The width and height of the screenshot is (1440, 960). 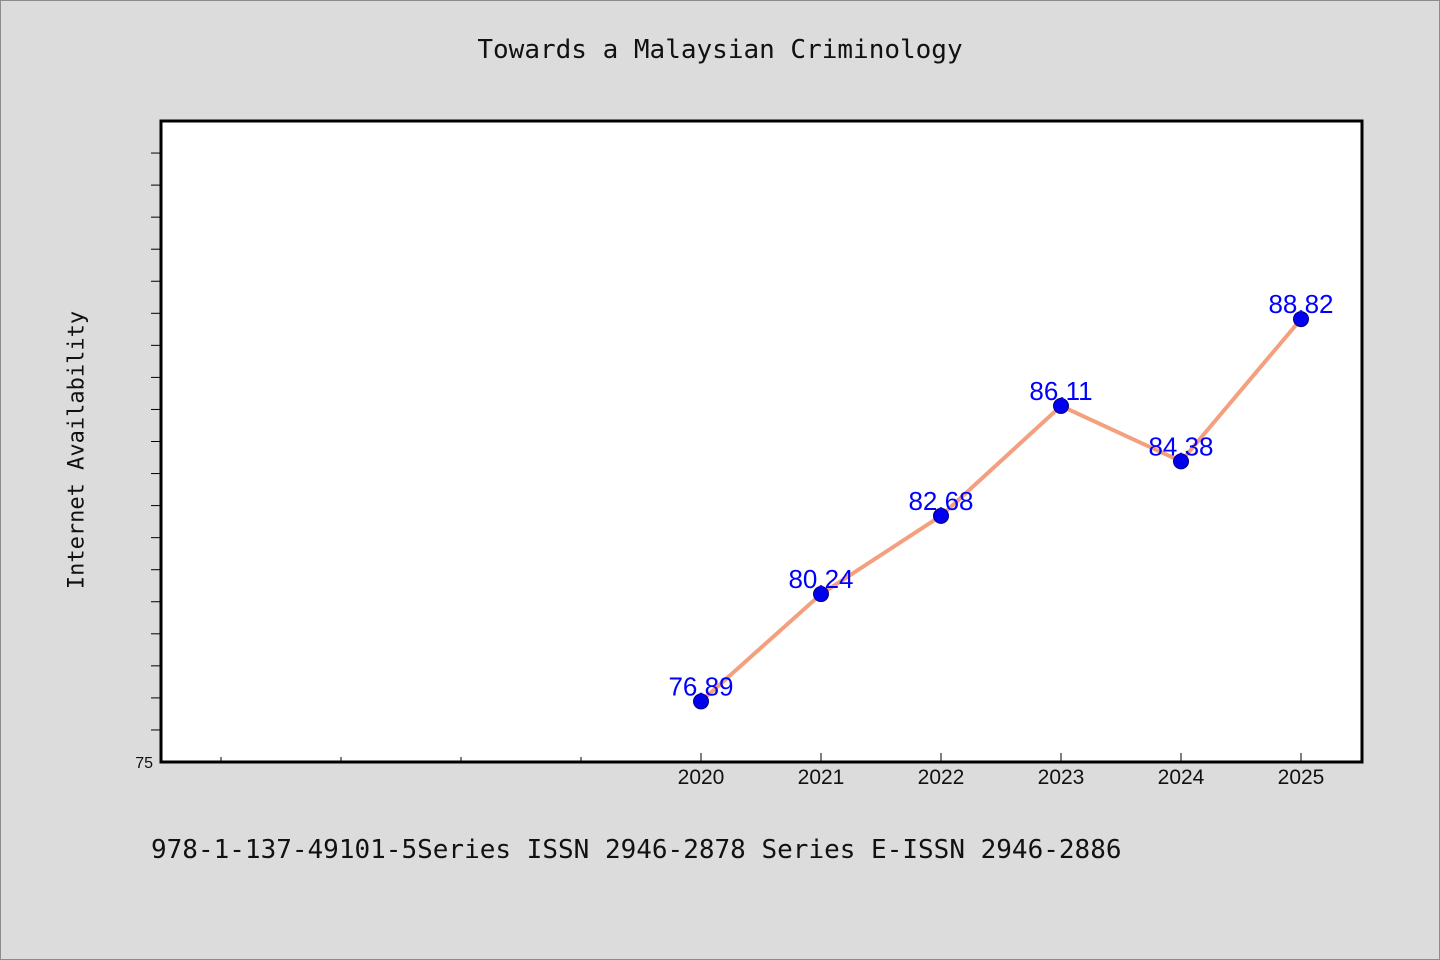 What do you see at coordinates (821, 777) in the screenshot?
I see `x-tick-label: 2021` at bounding box center [821, 777].